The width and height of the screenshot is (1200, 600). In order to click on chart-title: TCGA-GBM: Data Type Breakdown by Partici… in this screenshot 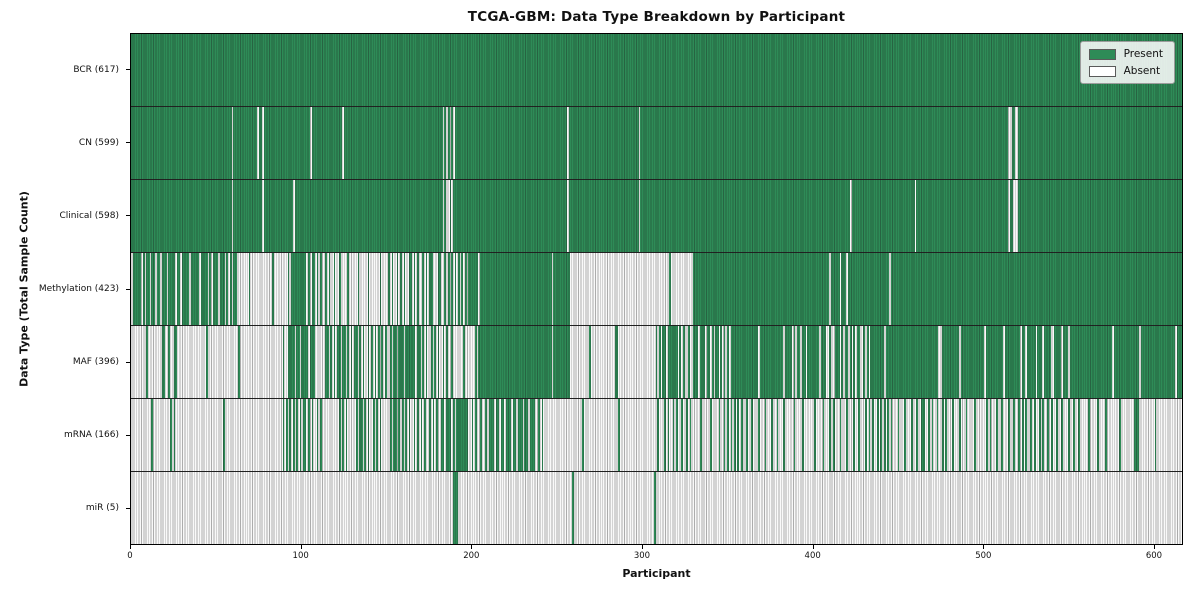, I will do `click(656, 17)`.